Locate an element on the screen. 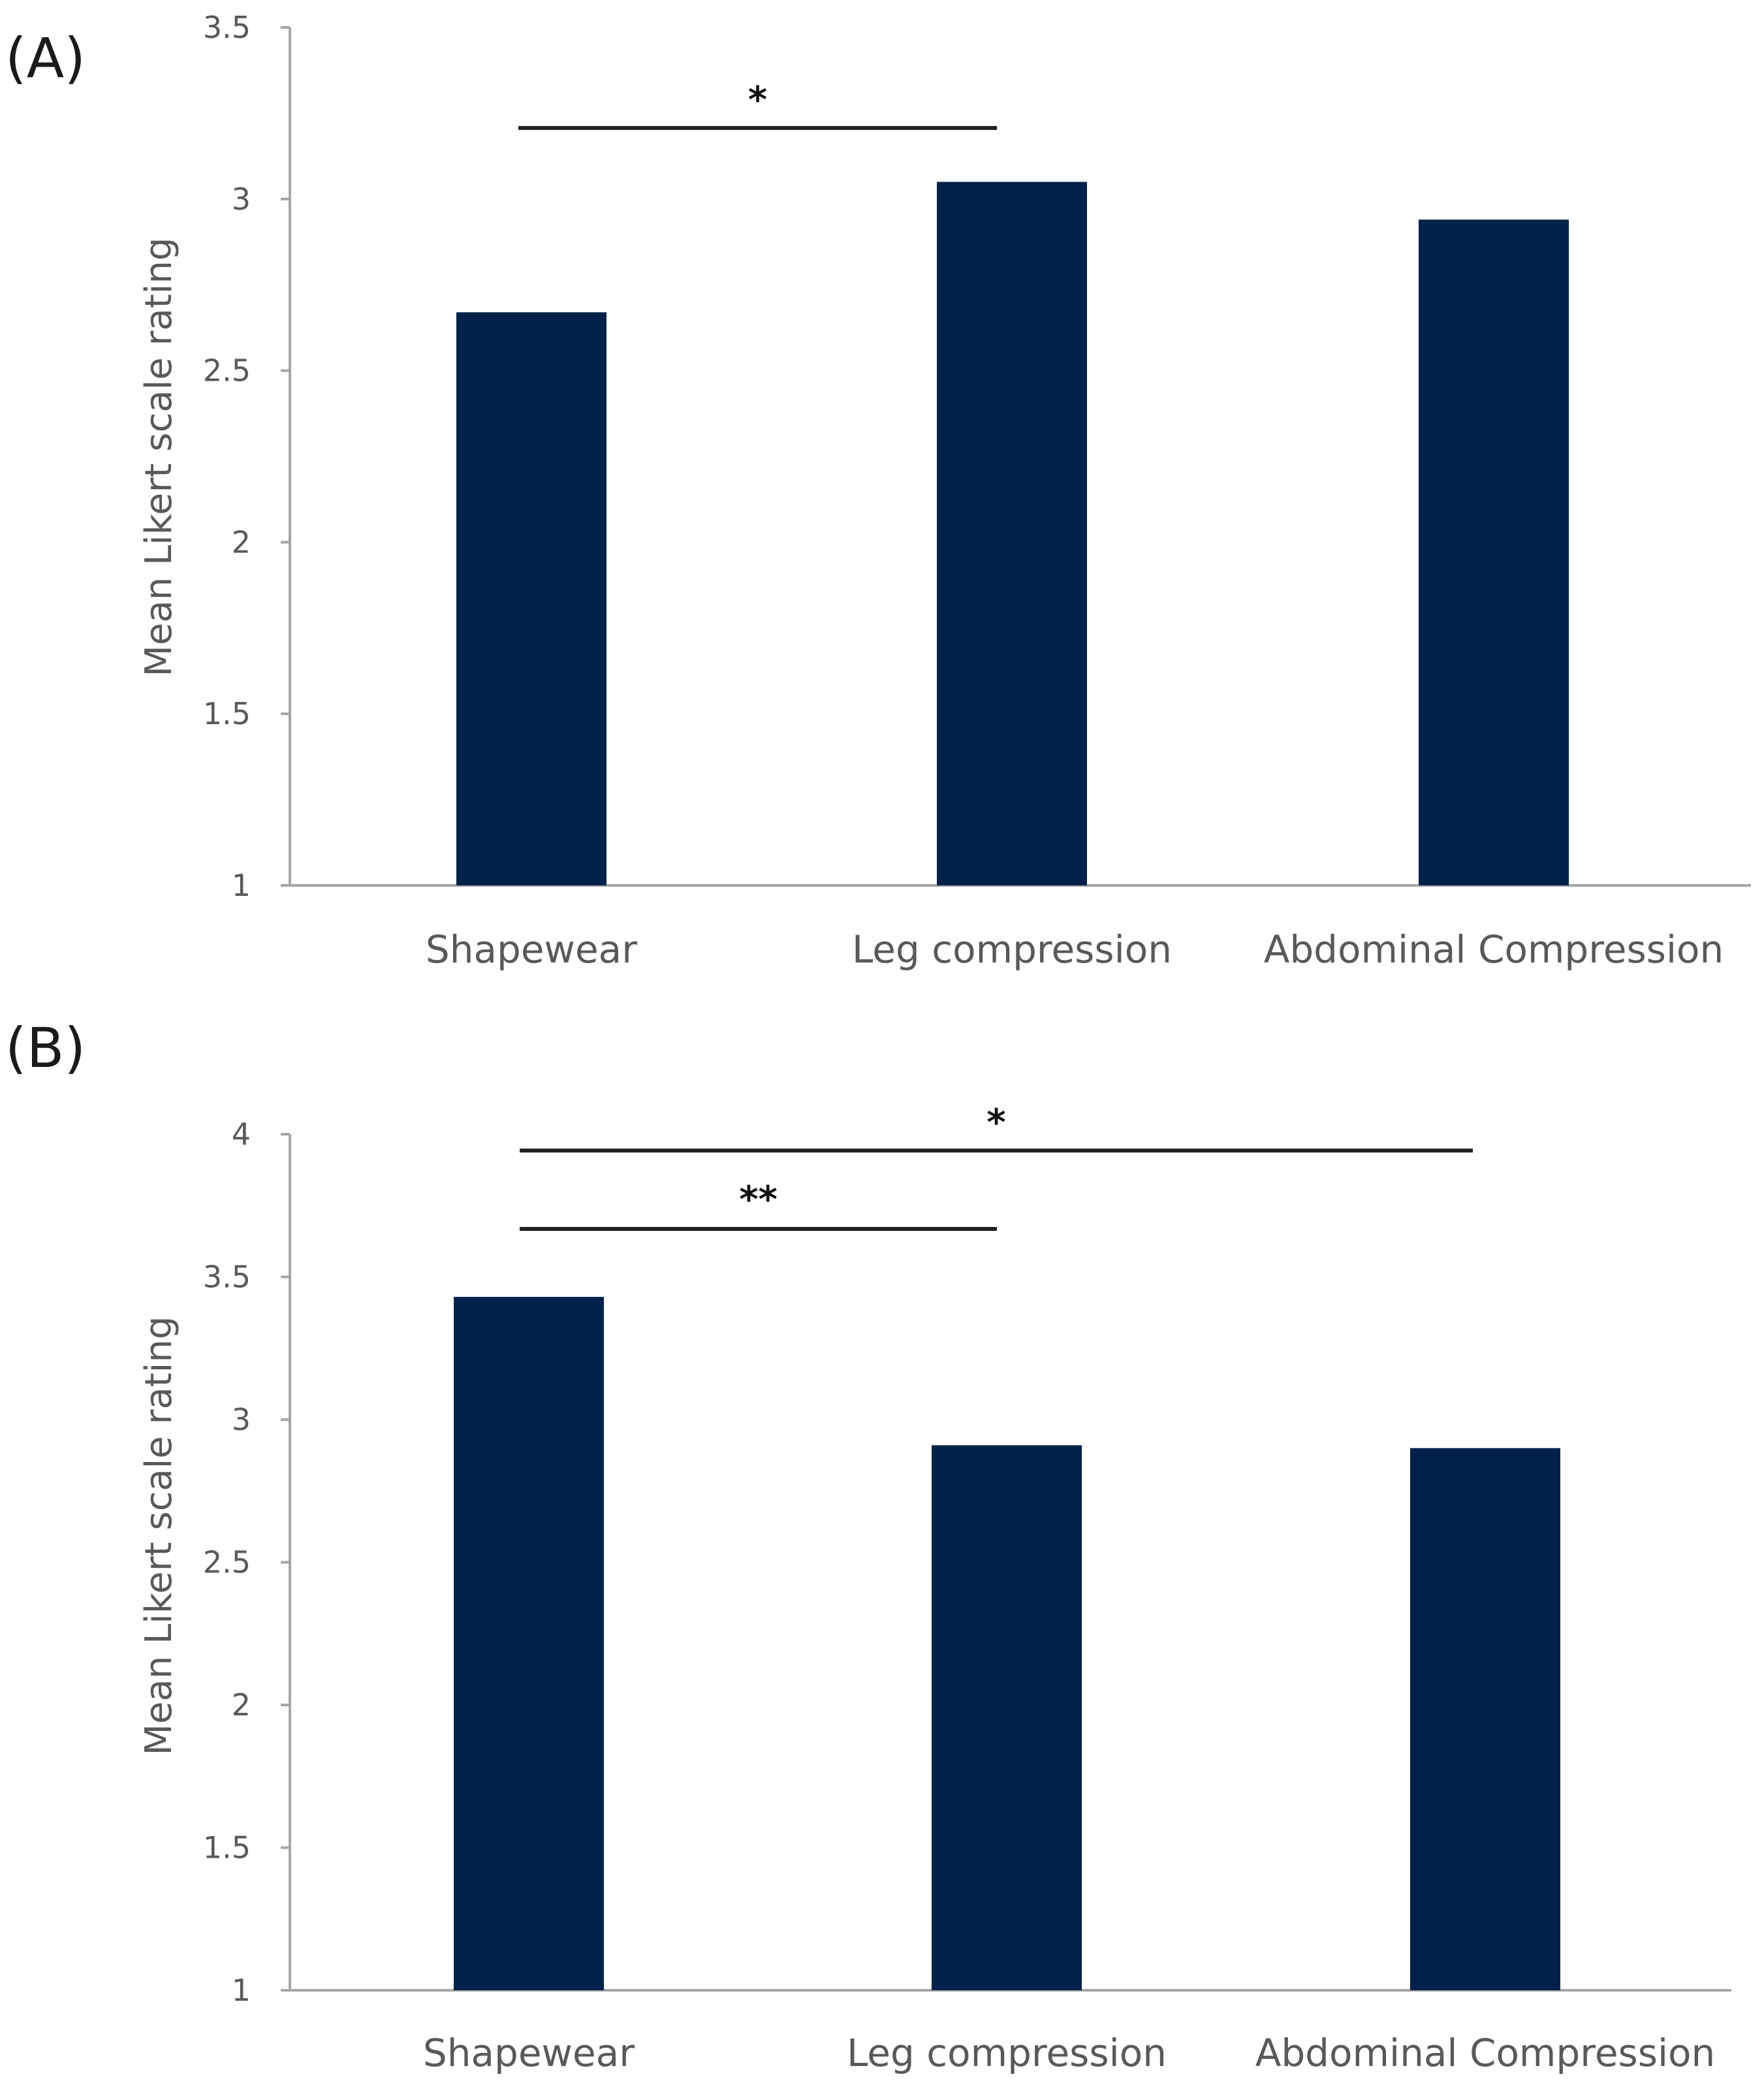  panel-a-category-label: Leg compression is located at coordinates (1012, 950).